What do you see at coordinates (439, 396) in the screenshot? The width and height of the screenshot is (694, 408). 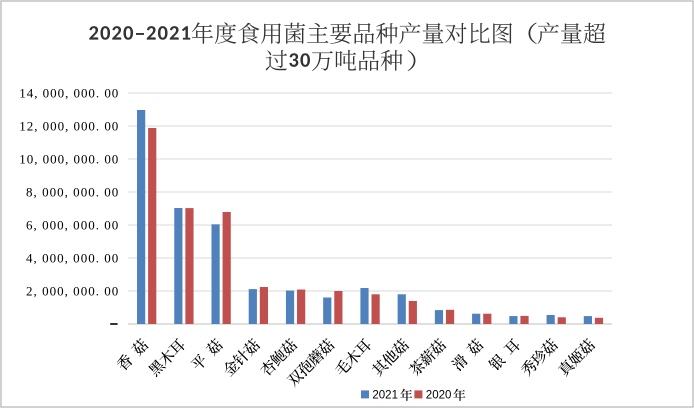 I see `svg-text: 2020` at bounding box center [439, 396].